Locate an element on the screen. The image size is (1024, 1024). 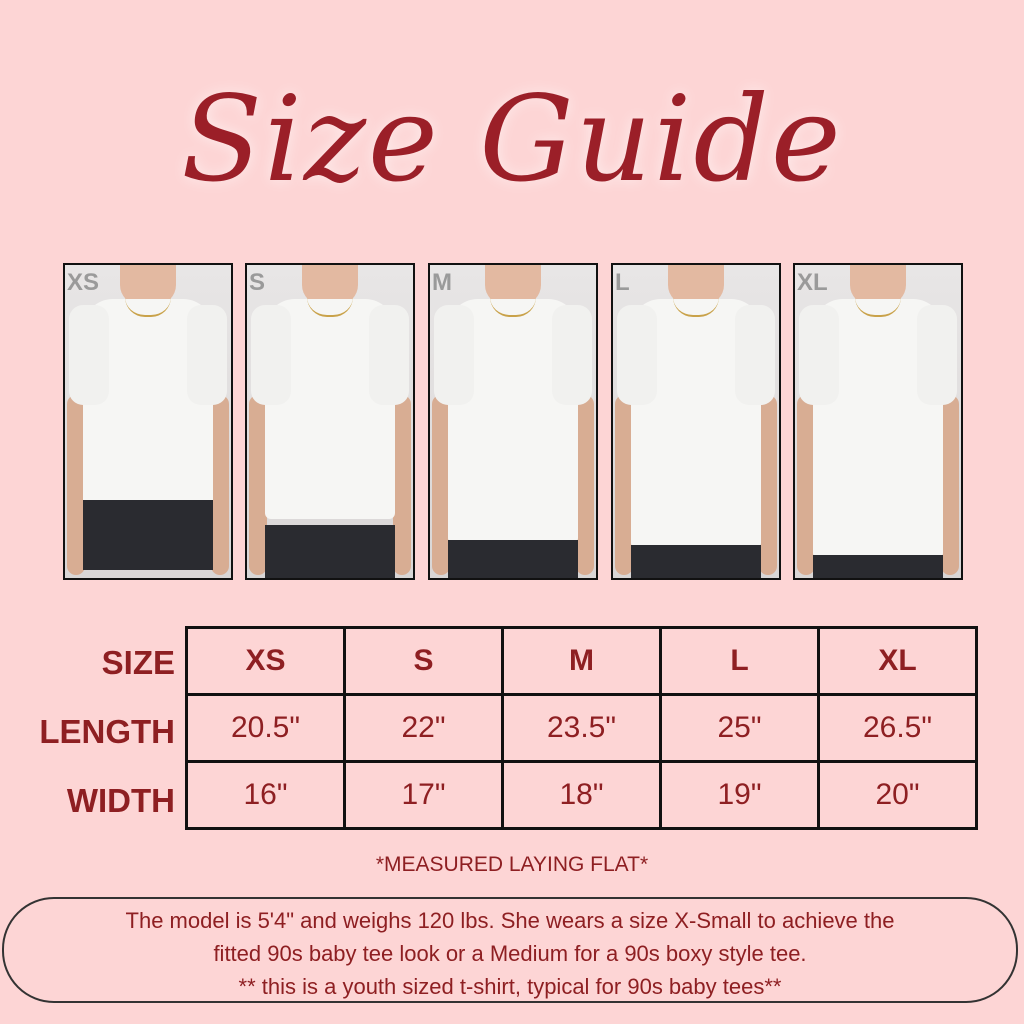
photo-label: S is located at coordinates (257, 282).